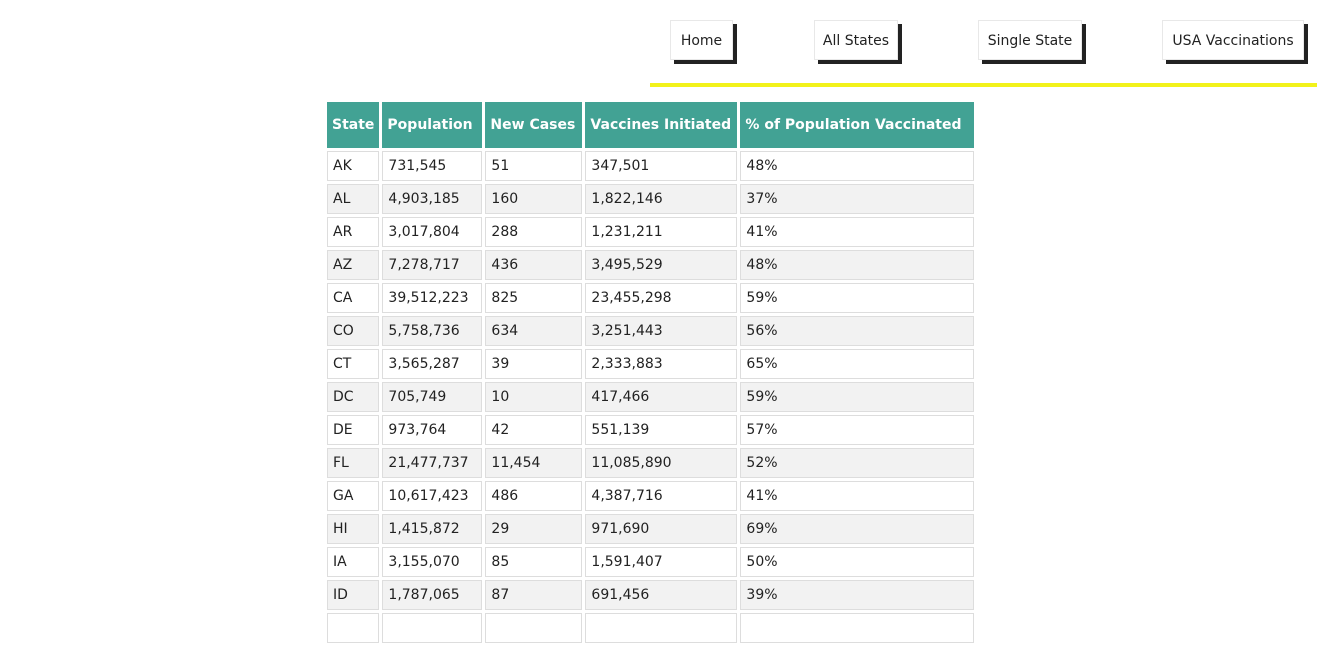 The image size is (1317, 646). What do you see at coordinates (353, 265) in the screenshot?
I see `cell-state: AZ` at bounding box center [353, 265].